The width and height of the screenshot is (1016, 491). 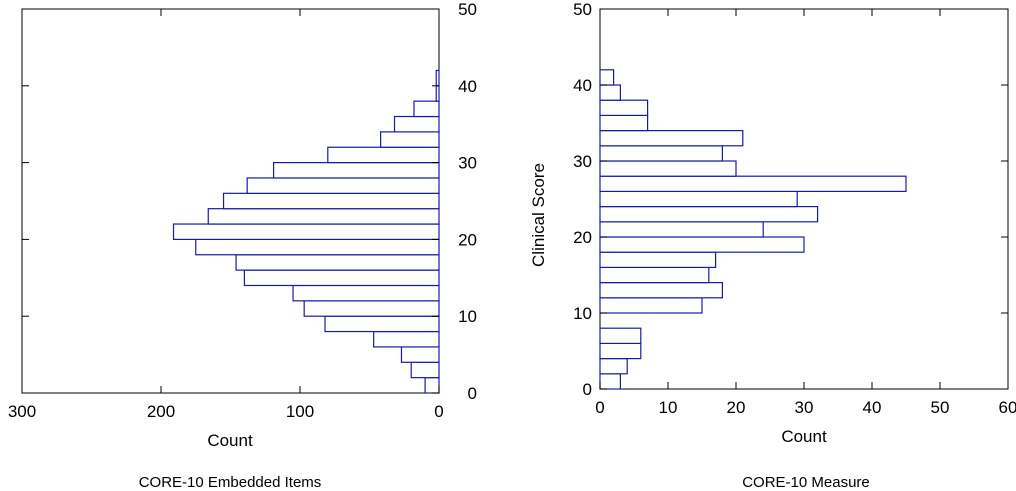 What do you see at coordinates (22, 411) in the screenshot?
I see `x-tick-label: 300` at bounding box center [22, 411].